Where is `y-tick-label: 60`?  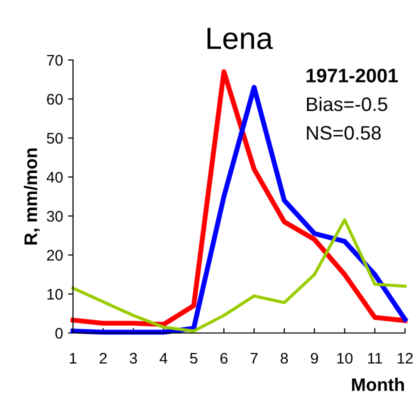
y-tick-label: 60 is located at coordinates (55, 99).